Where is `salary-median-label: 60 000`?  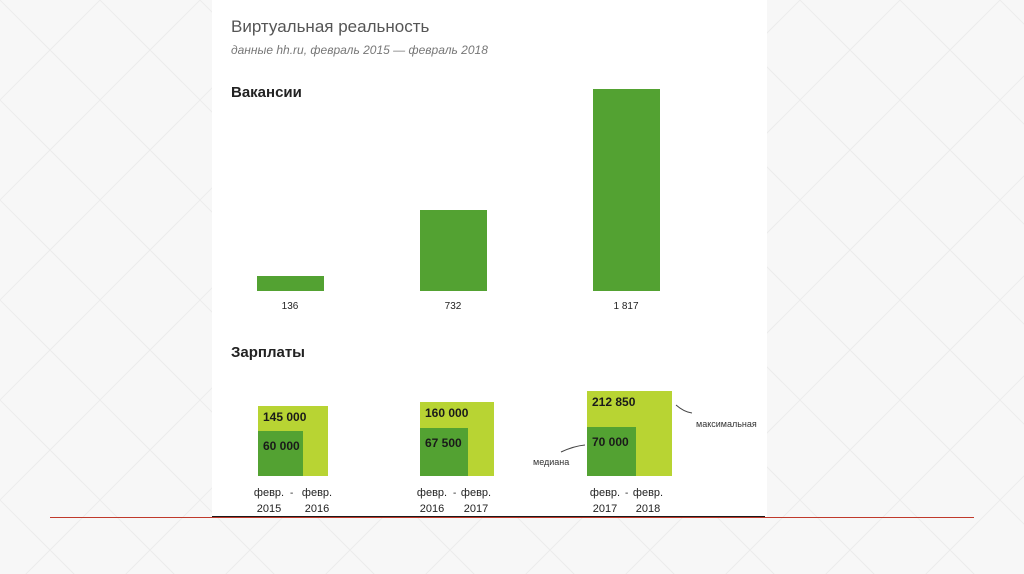
salary-median-label: 60 000 is located at coordinates (281, 445).